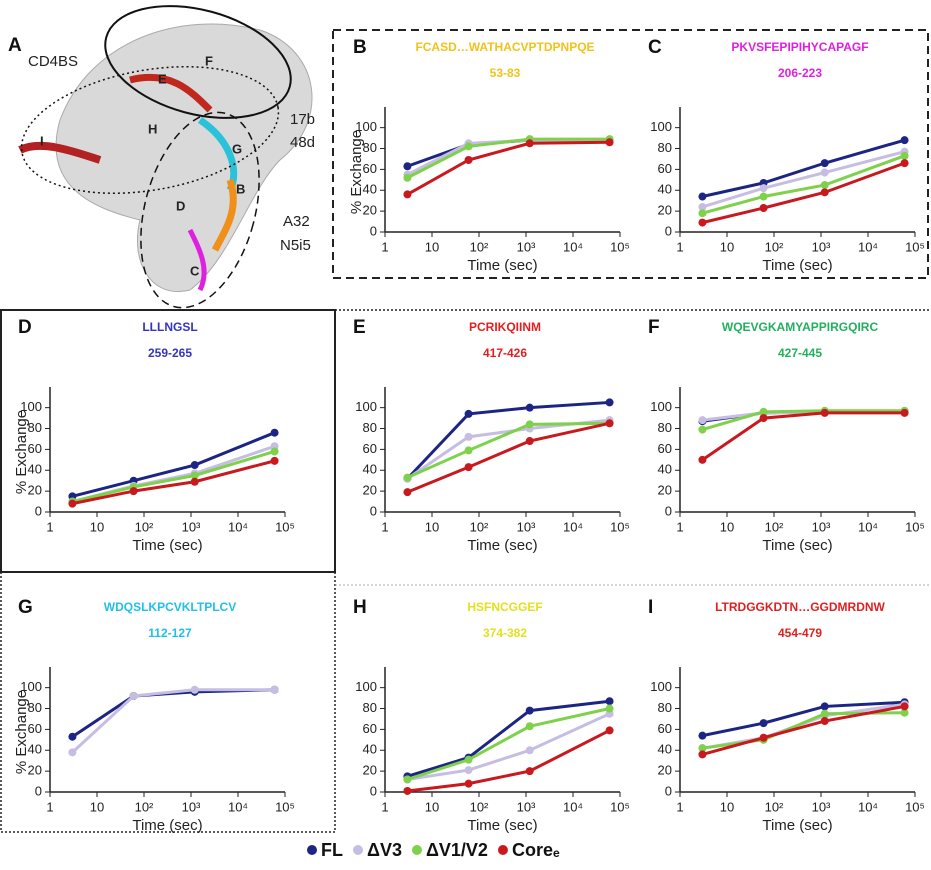 The image size is (931, 870). What do you see at coordinates (655, 47) in the screenshot?
I see `panel-letter: C` at bounding box center [655, 47].